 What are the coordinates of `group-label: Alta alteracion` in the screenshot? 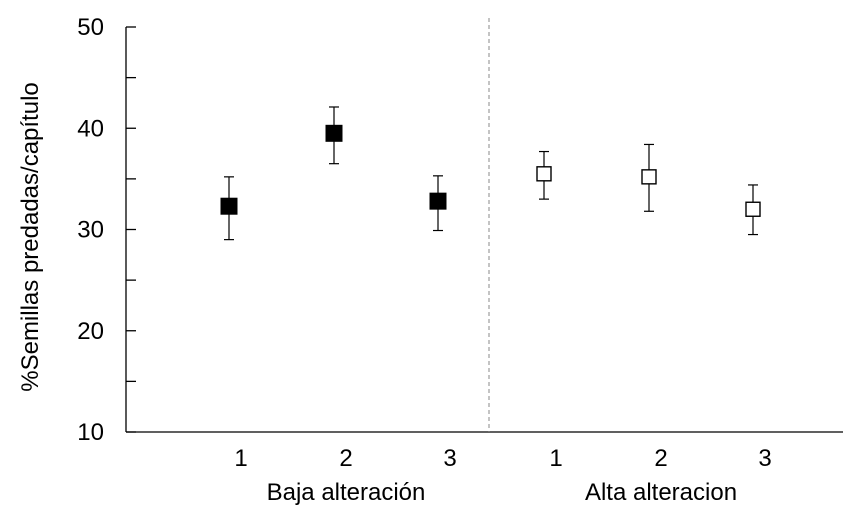 It's located at (661, 492).